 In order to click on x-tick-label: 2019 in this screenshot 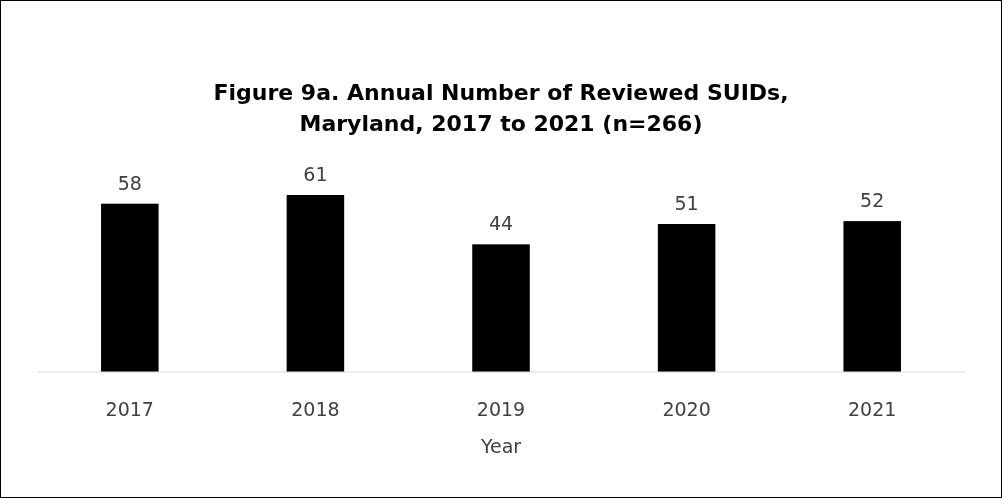, I will do `click(501, 409)`.